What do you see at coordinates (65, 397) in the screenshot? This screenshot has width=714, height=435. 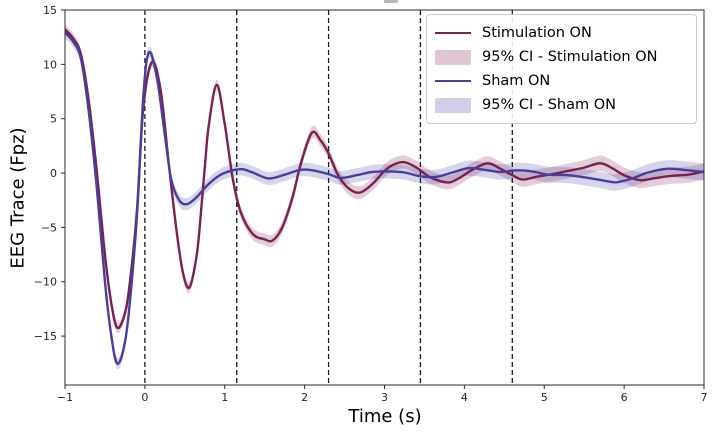 I see `x-tick-label: −1` at bounding box center [65, 397].